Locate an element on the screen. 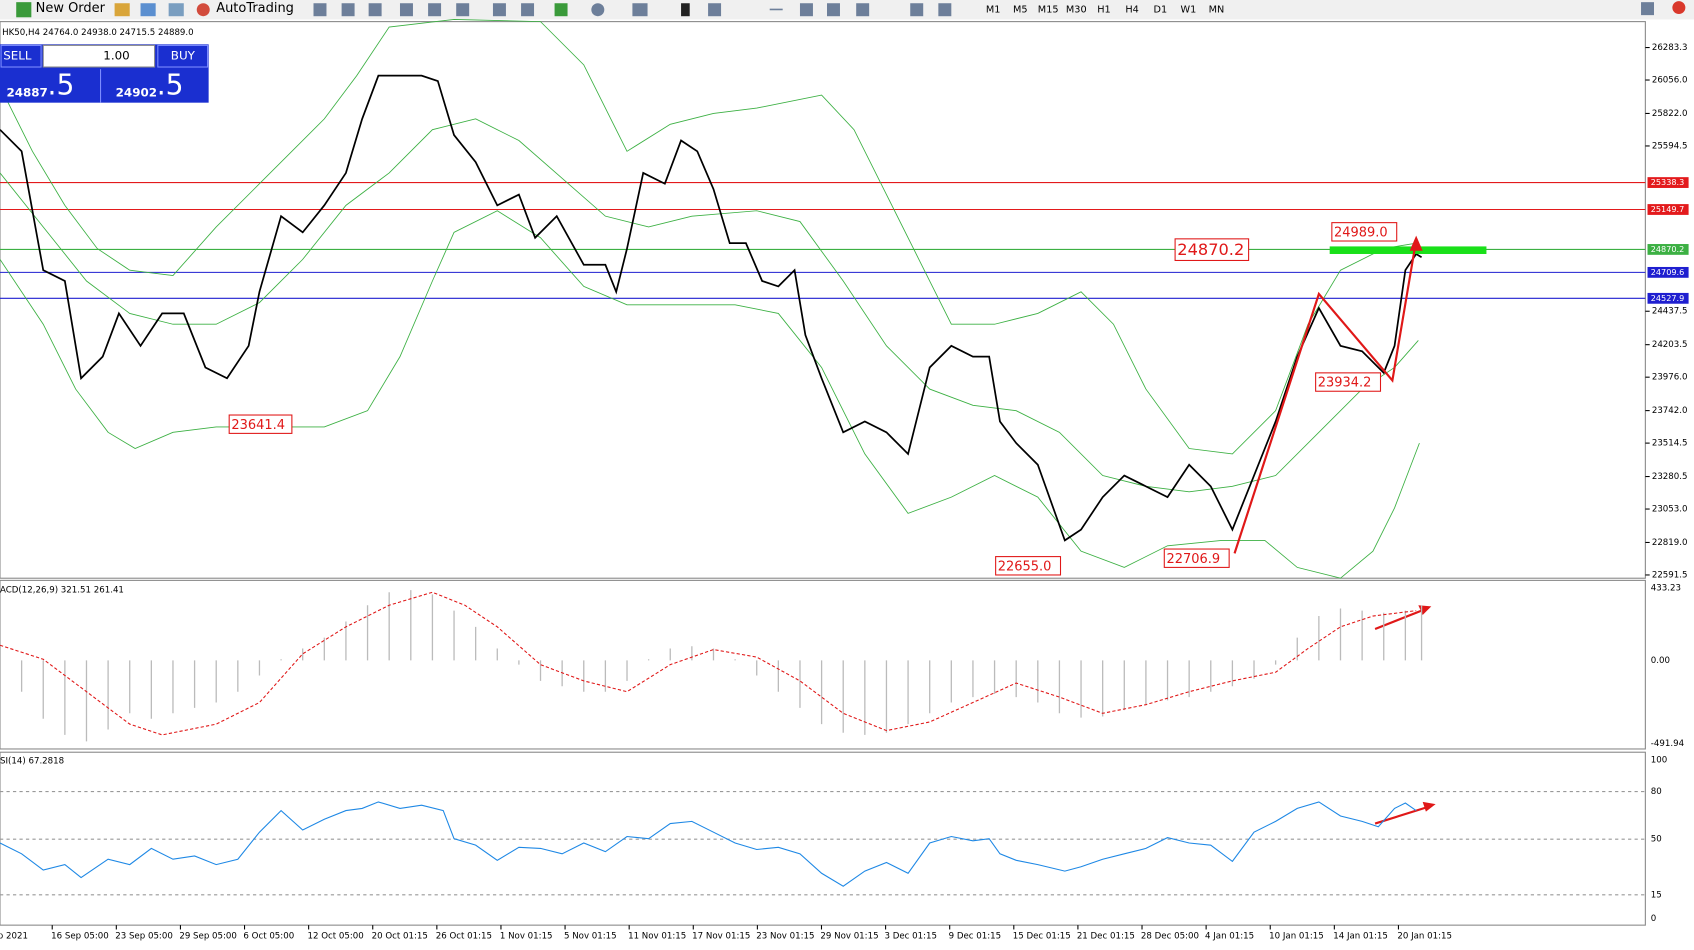 This screenshot has height=950, width=1694. sell-button is located at coordinates (21, 56).